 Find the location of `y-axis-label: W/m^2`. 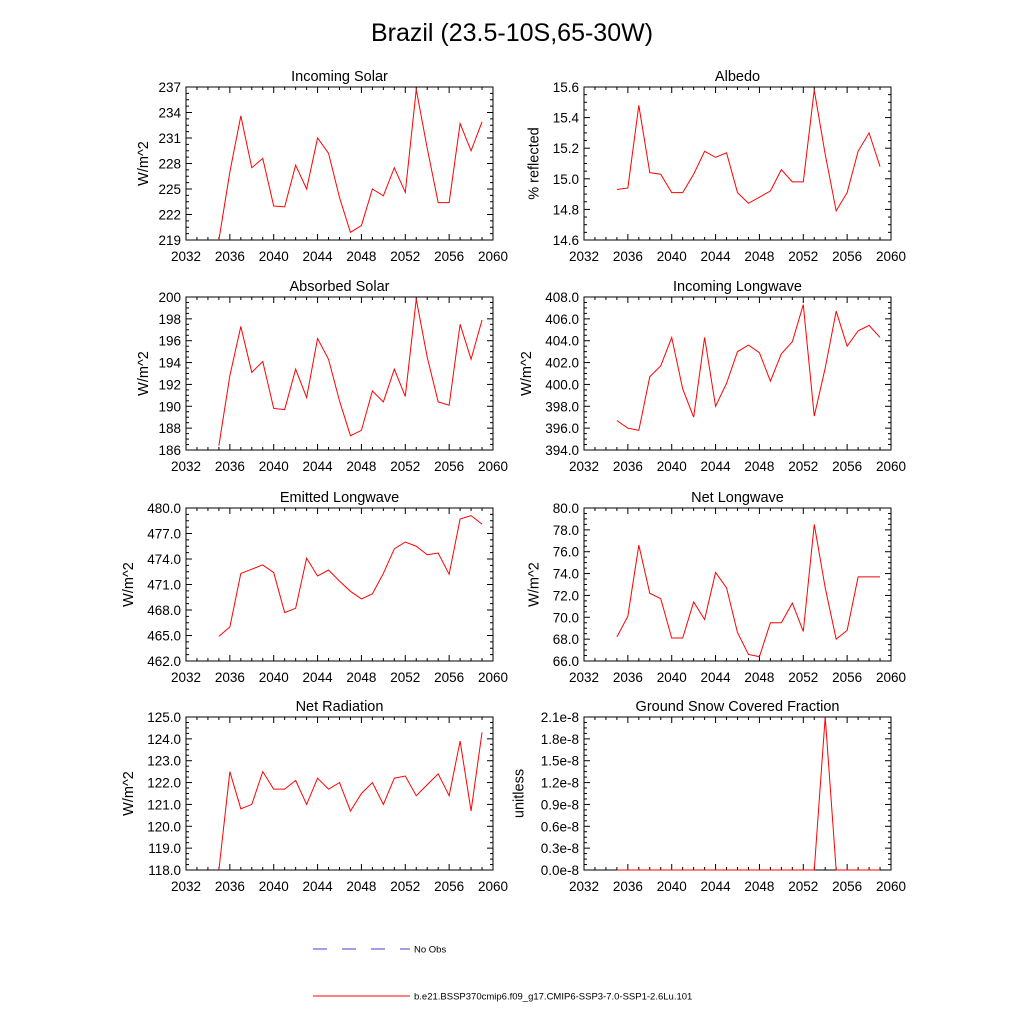

y-axis-label: W/m^2 is located at coordinates (129, 793).